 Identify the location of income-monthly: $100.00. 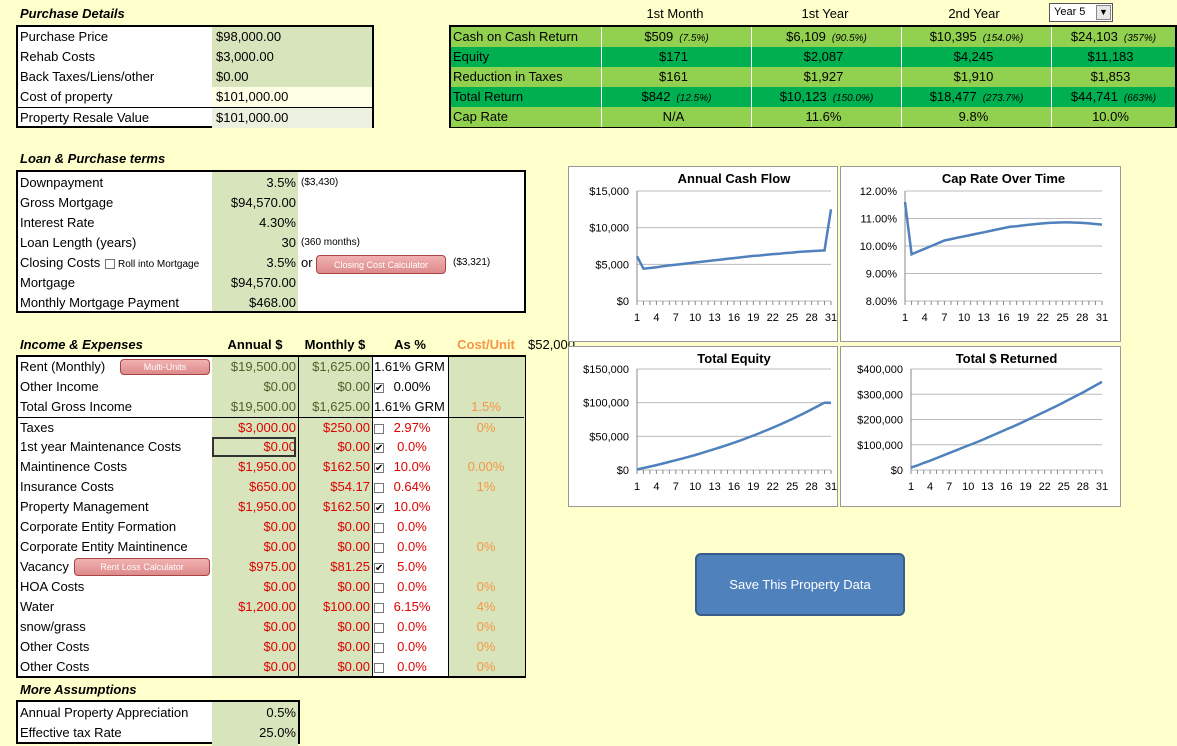
(346, 606).